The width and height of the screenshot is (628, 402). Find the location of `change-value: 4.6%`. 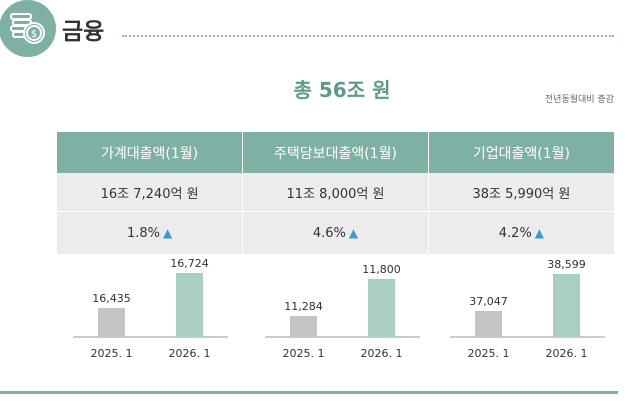

change-value: 4.6% is located at coordinates (329, 233).